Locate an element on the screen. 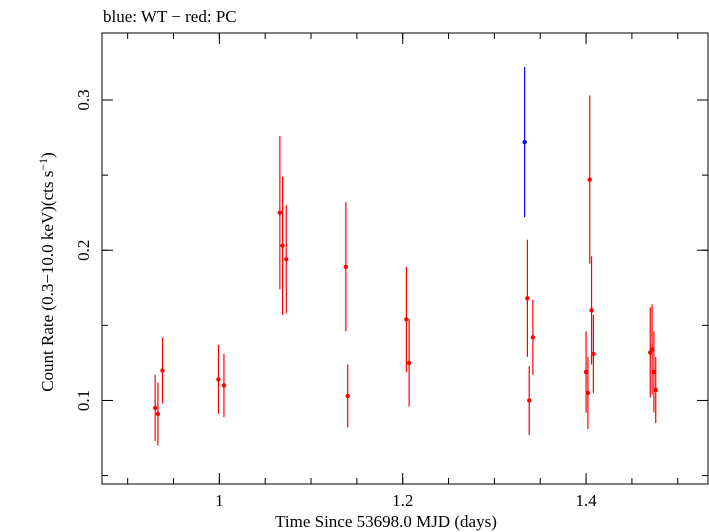 The height and width of the screenshot is (532, 709). x-tick-label: 1.2 is located at coordinates (402, 500).